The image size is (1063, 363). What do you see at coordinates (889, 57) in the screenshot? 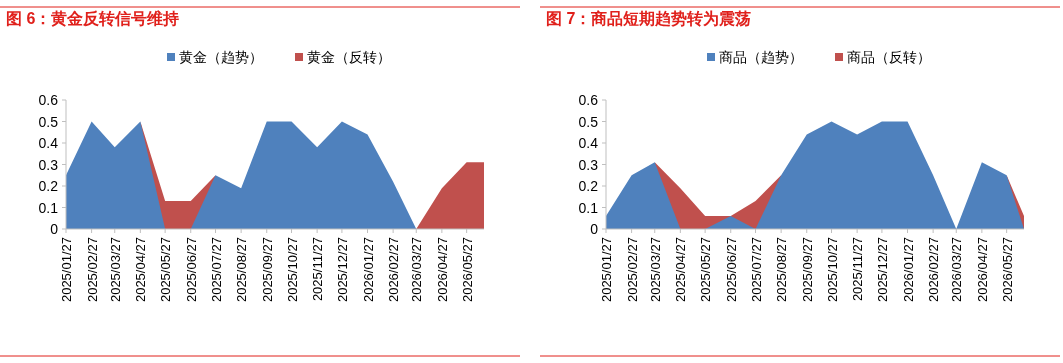
I see `legend-label: 商品（反转）` at bounding box center [889, 57].